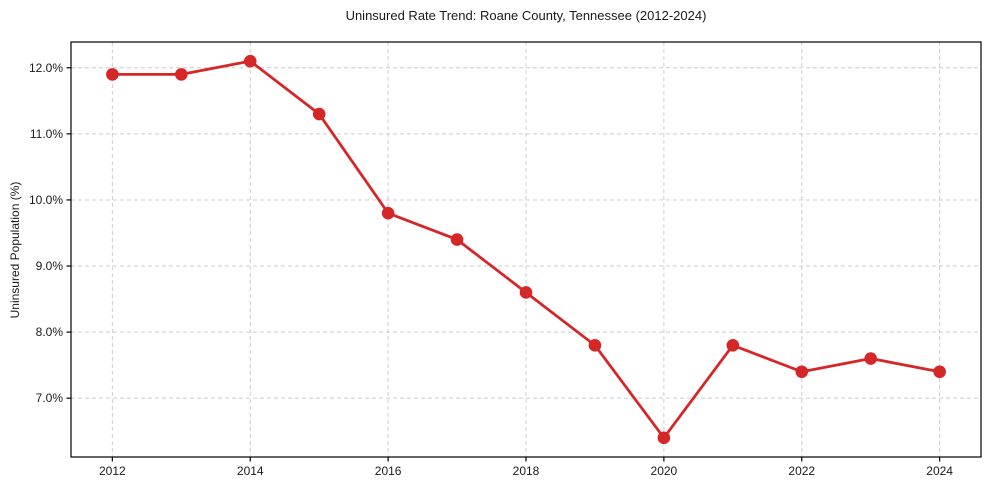  What do you see at coordinates (112, 471) in the screenshot?
I see `x-tick-label: 2012` at bounding box center [112, 471].